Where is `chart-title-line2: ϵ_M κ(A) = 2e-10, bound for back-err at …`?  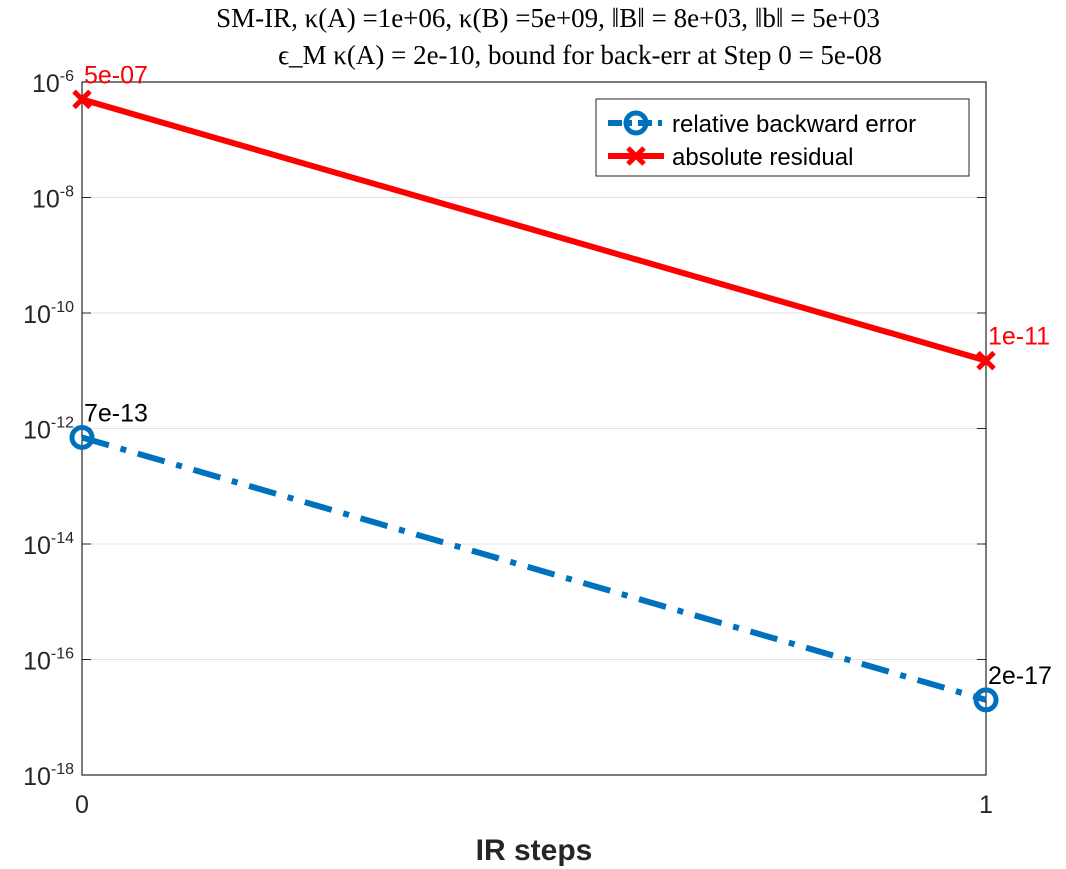 chart-title-line2: ϵ_M κ(A) = 2e-10, bound for back-err at … is located at coordinates (580, 55).